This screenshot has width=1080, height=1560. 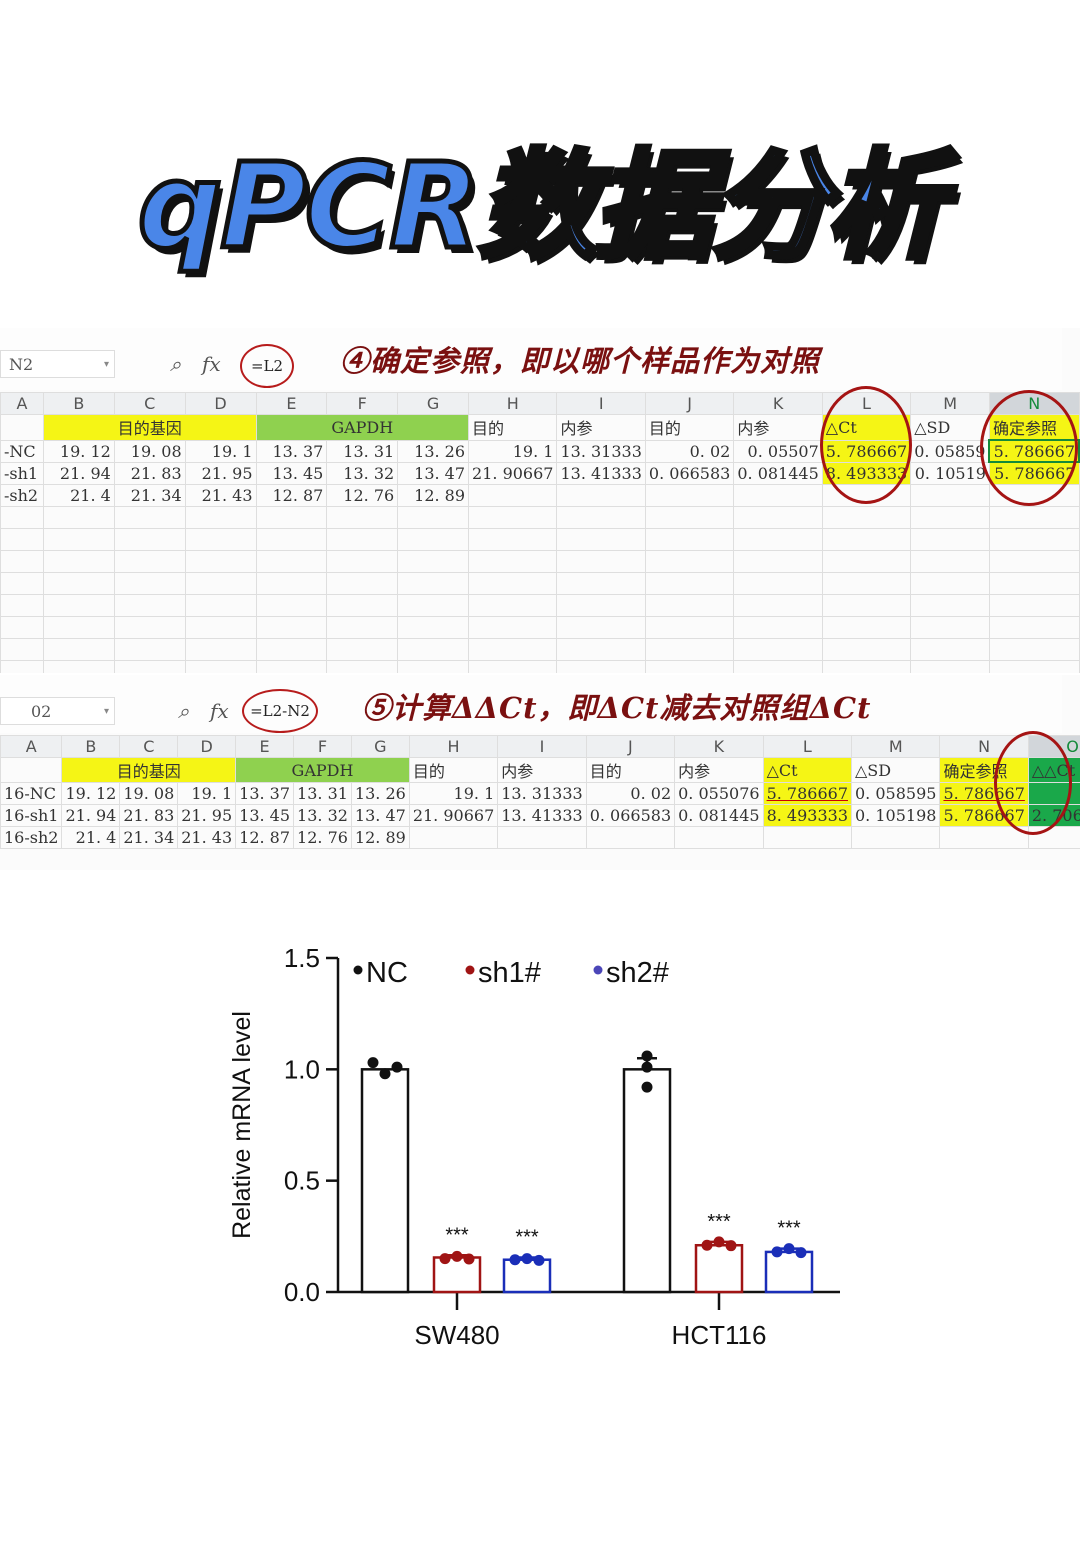 I want to click on cell-sample: -sh1, so click(x=22, y=473).